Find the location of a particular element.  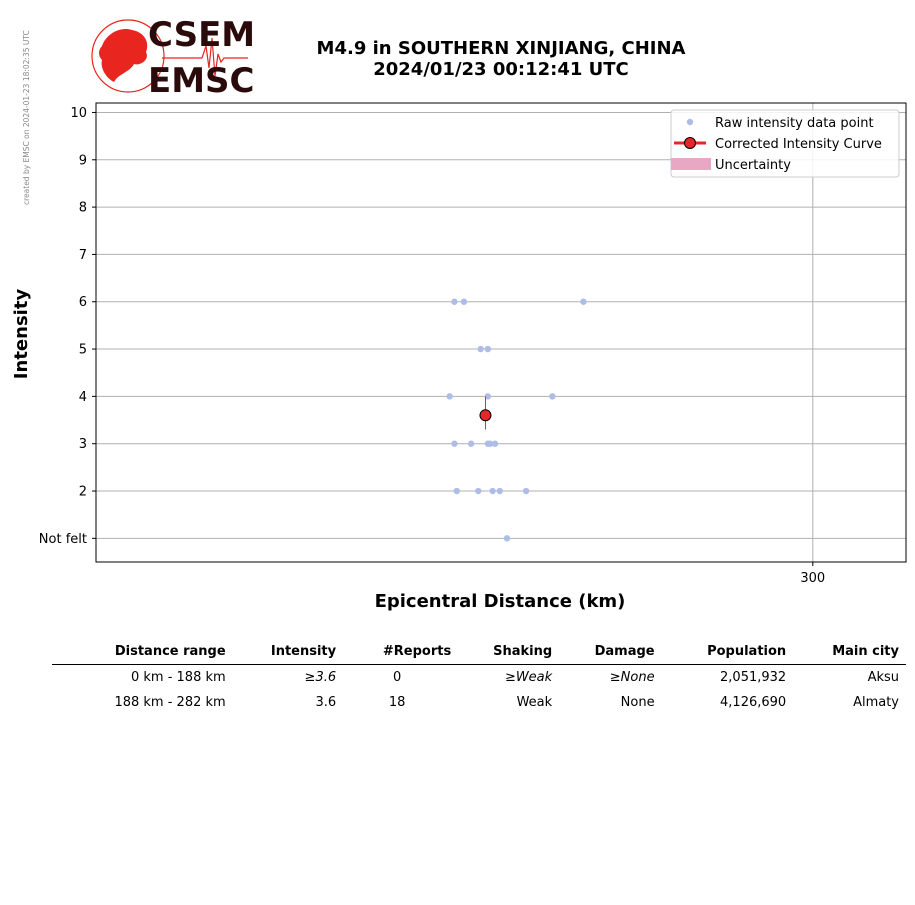

legend-box is located at coordinates (785, 143).